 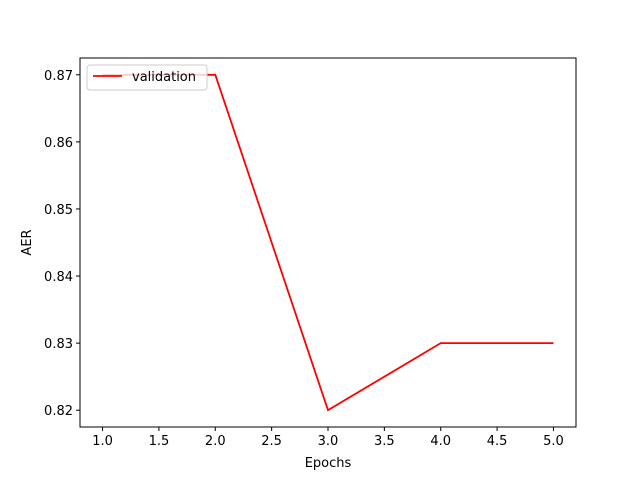 I want to click on y-tick-label: 0.86, so click(x=58, y=143).